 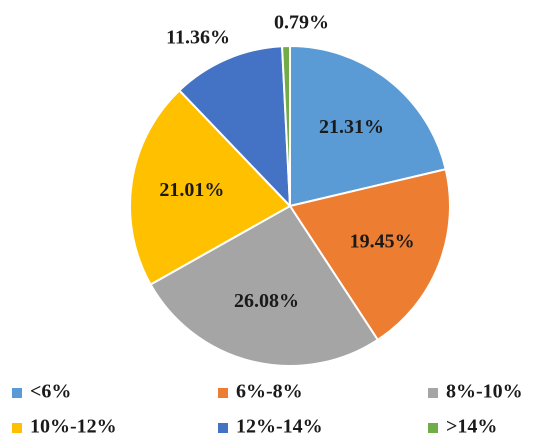 I want to click on data-label: 19.45%, so click(x=382, y=241).